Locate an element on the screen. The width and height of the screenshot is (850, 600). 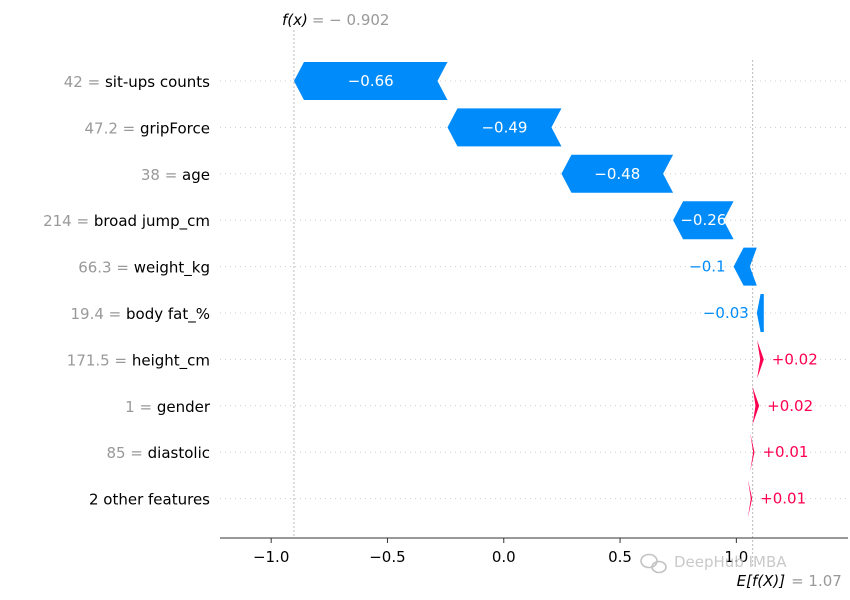
feature-value: 1 = is located at coordinates (141, 407).